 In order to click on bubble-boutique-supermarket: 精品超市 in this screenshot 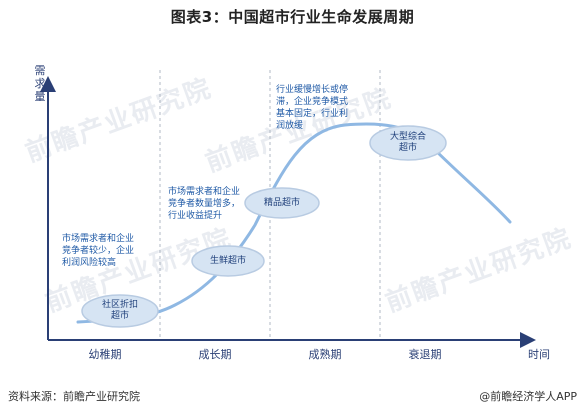, I will do `click(281, 202)`.